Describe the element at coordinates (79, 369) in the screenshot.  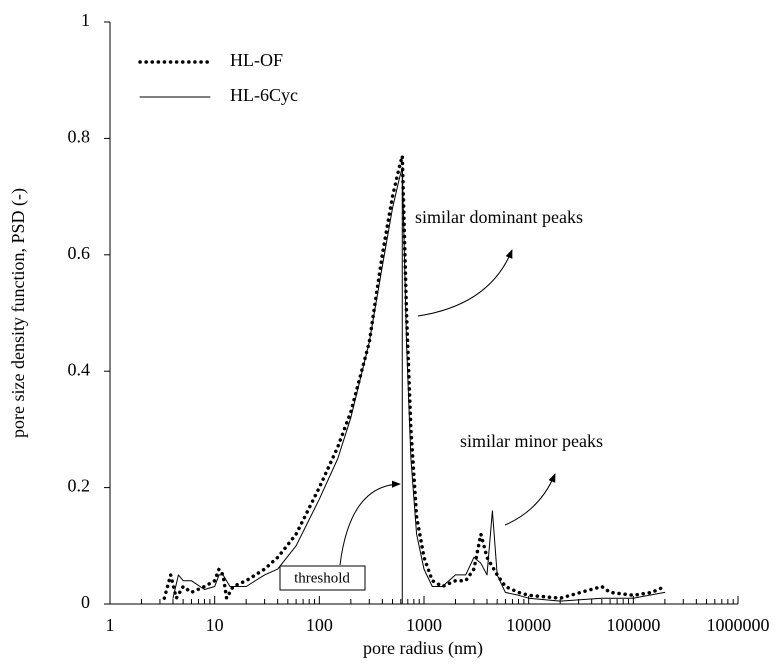
I see `y-tick-label: 0.4` at that location.